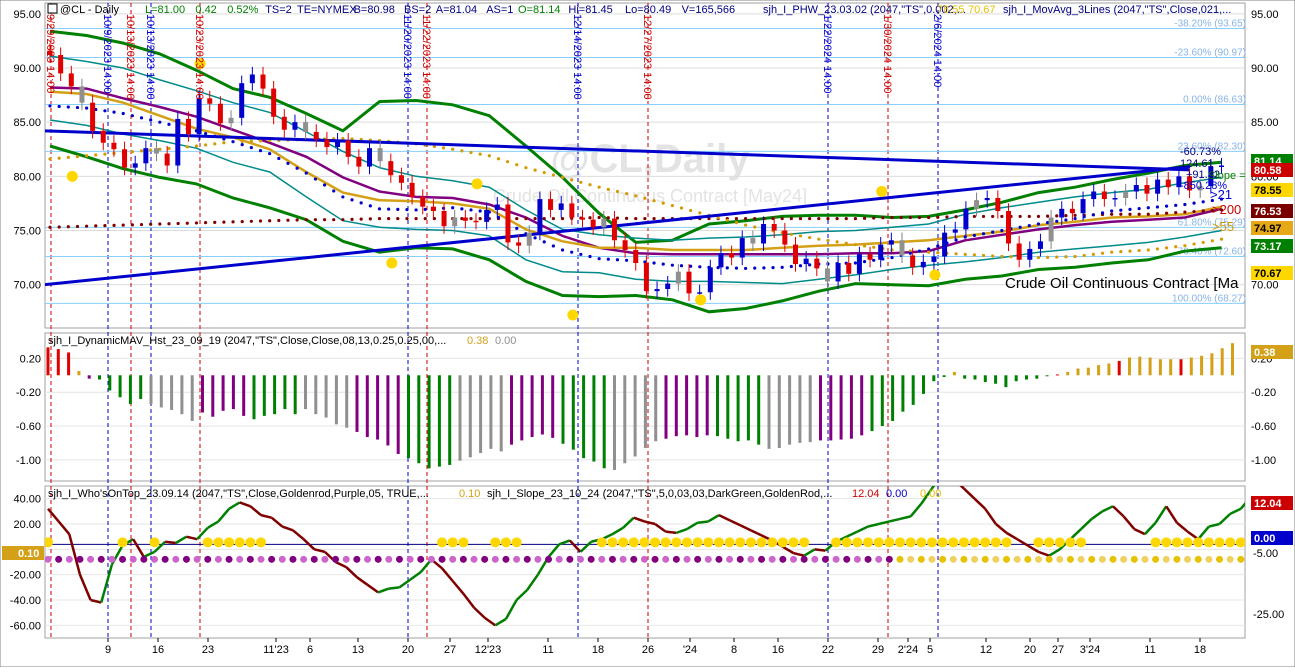 This screenshot has height=672, width=1295. I want to click on hist-tick-left: -1.00, so click(28, 461).